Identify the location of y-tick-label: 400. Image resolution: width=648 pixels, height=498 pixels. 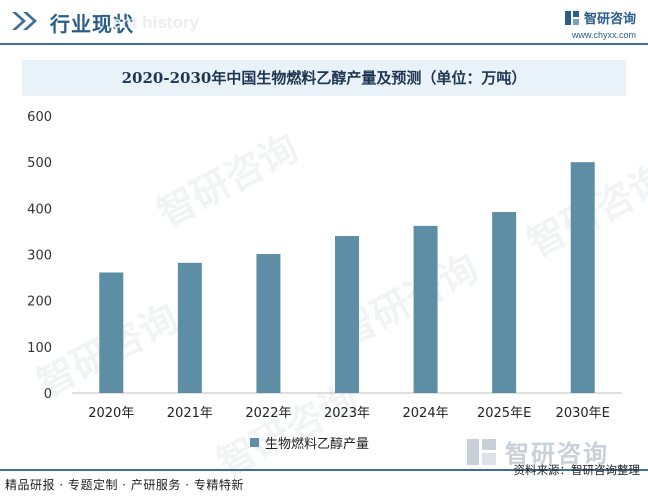
(39, 209).